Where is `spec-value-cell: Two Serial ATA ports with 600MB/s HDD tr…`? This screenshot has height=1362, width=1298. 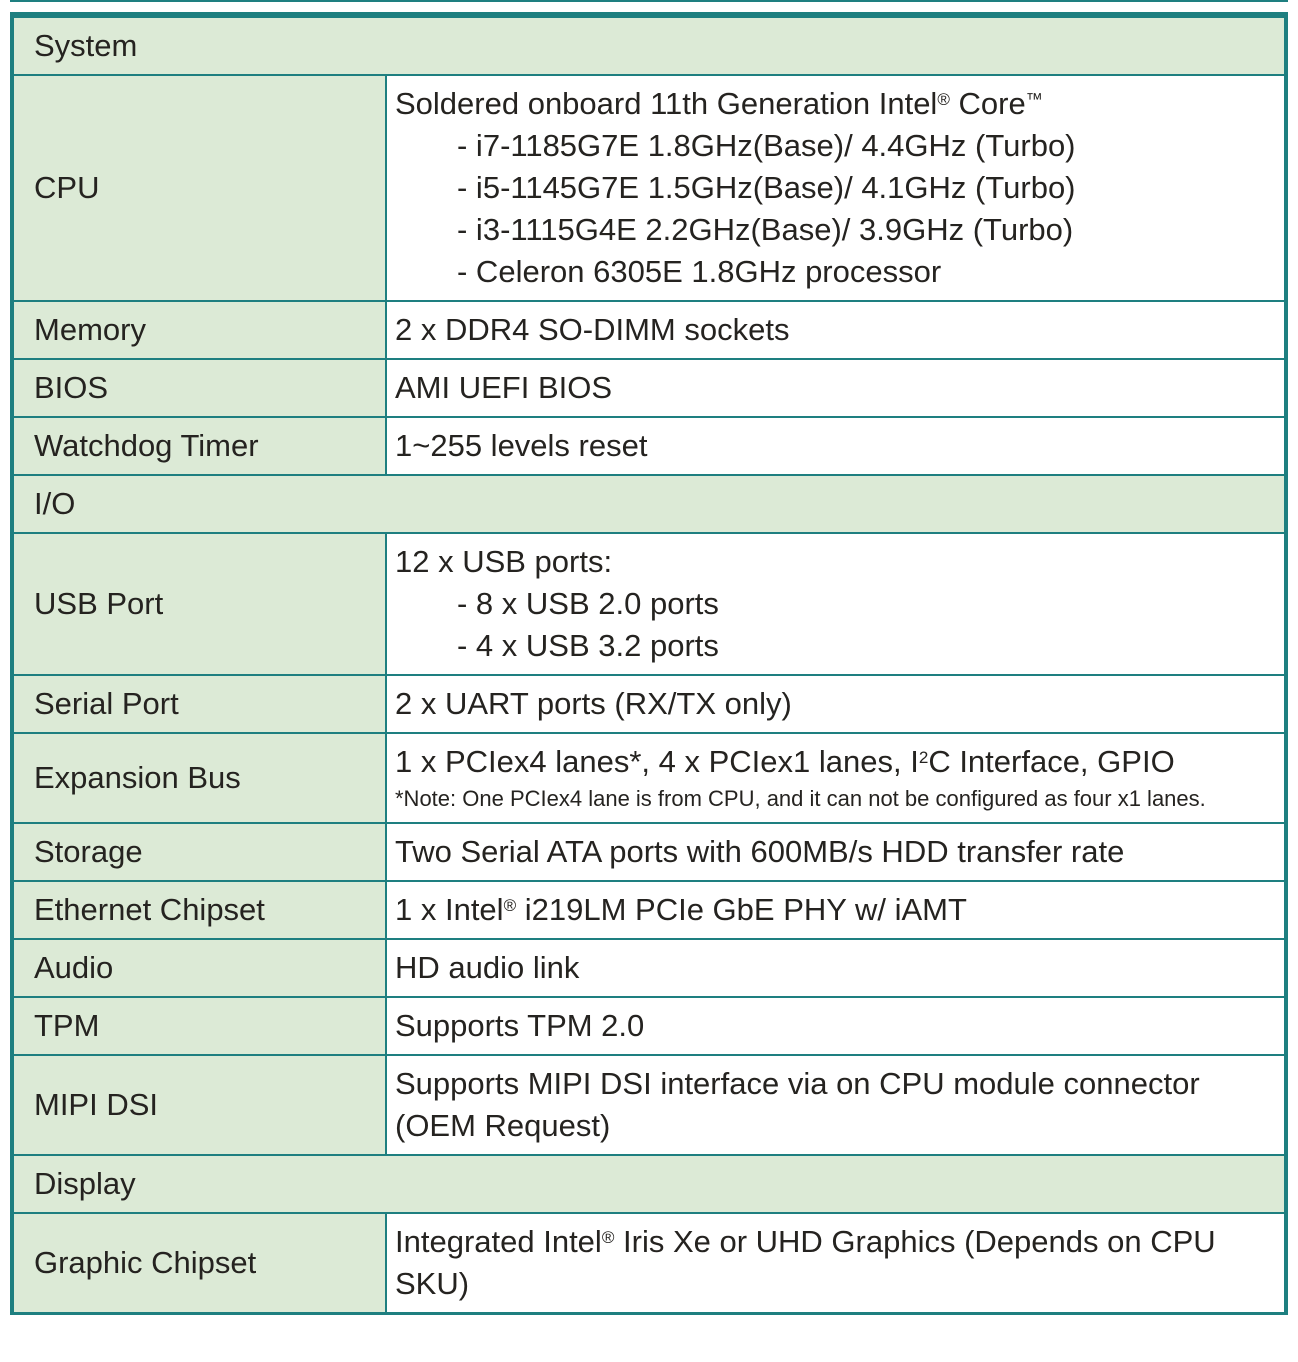
spec-value-cell: Two Serial ATA ports with 600MB/s HDD tr… is located at coordinates (835, 852).